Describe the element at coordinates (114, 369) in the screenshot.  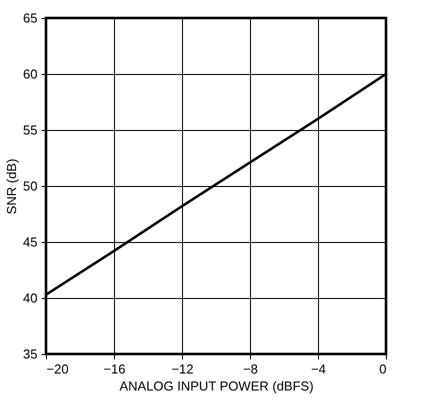
I see `x-tick-label: −16` at that location.